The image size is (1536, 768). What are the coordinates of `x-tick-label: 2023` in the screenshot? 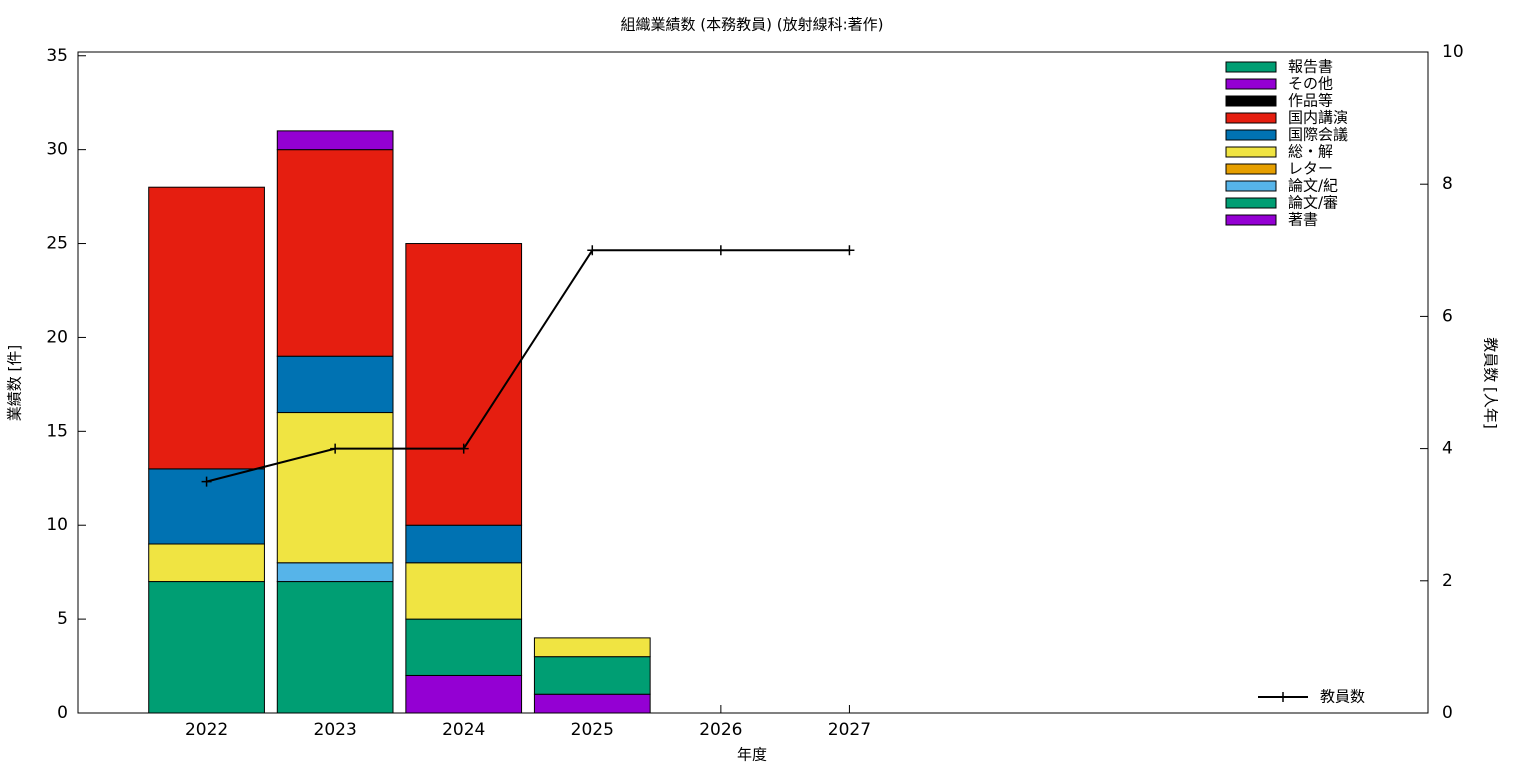 It's located at (335, 730).